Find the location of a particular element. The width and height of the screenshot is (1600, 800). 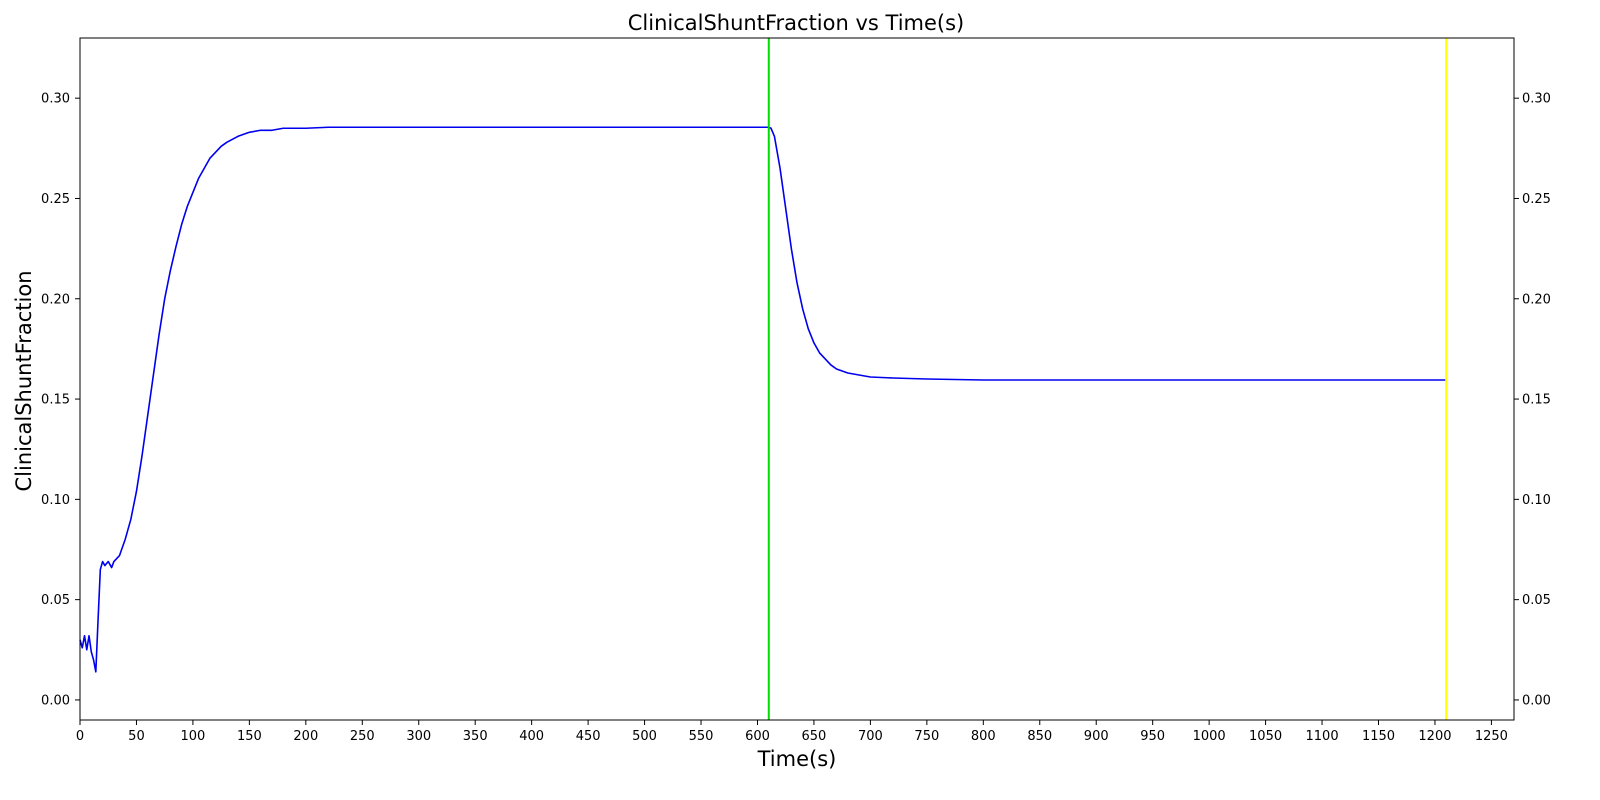

y-tick-label-right: 0.10 is located at coordinates (1536, 500).